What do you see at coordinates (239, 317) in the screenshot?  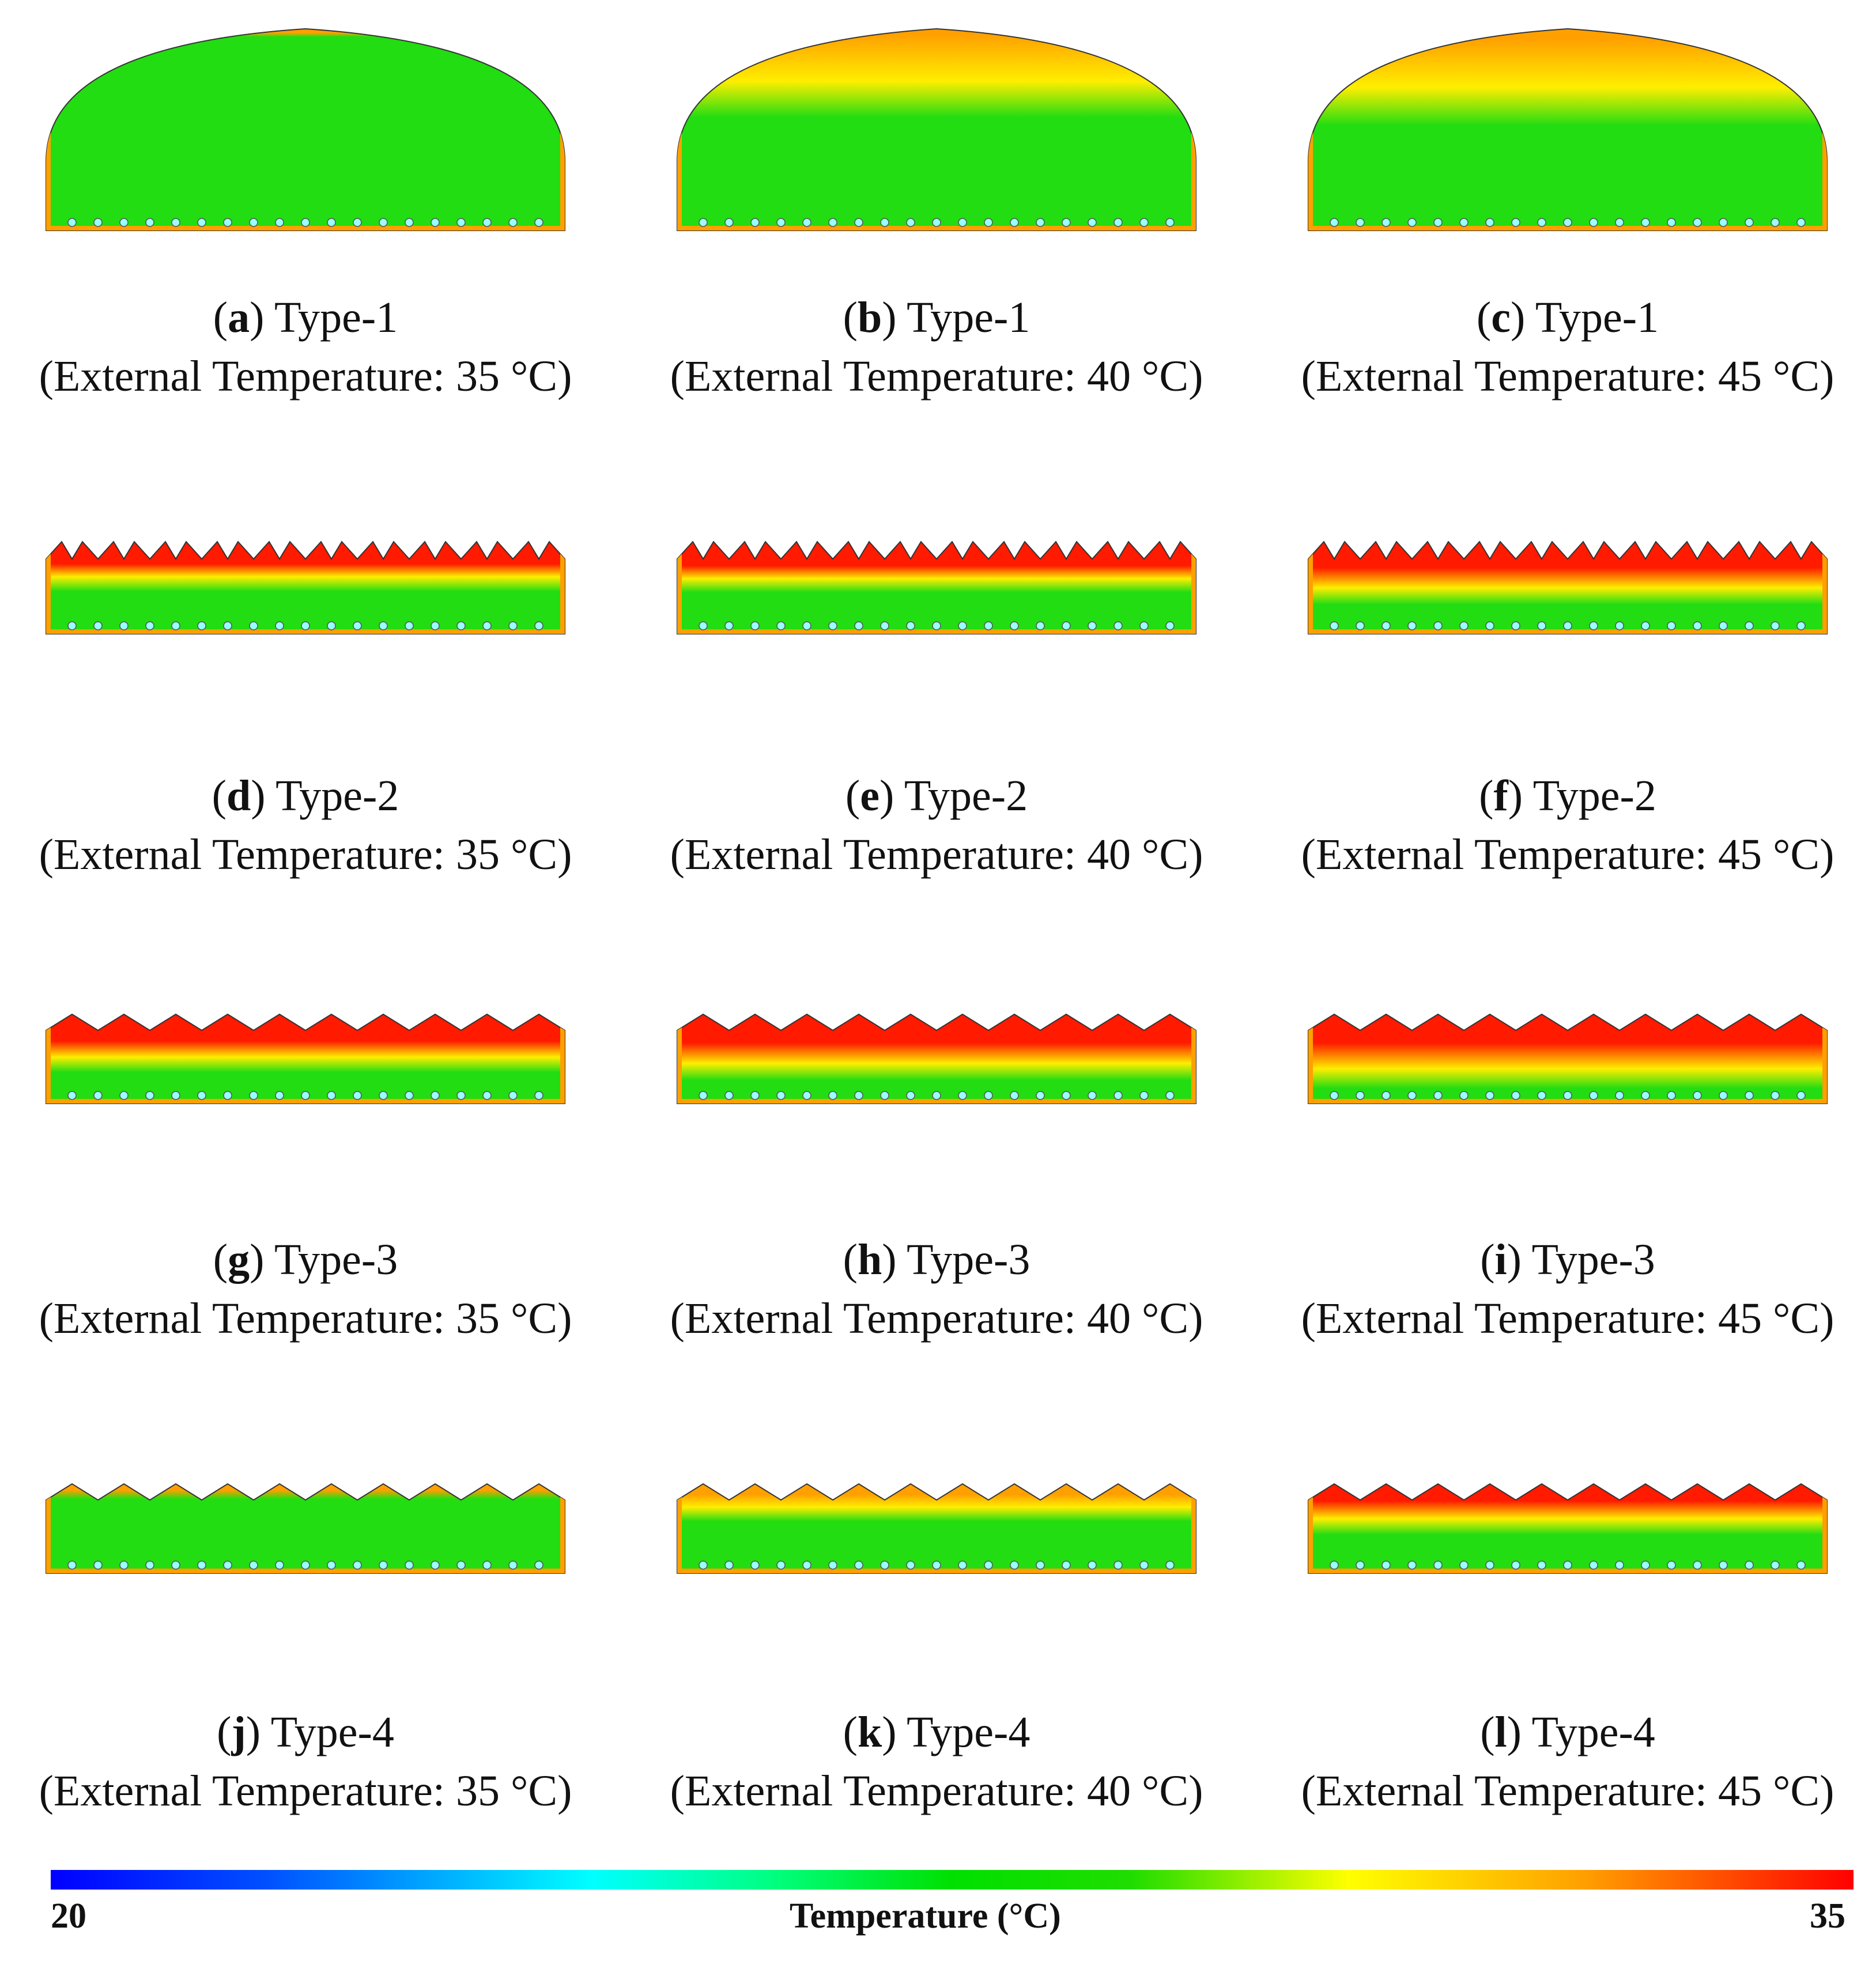 I see `panel-letter: a` at bounding box center [239, 317].